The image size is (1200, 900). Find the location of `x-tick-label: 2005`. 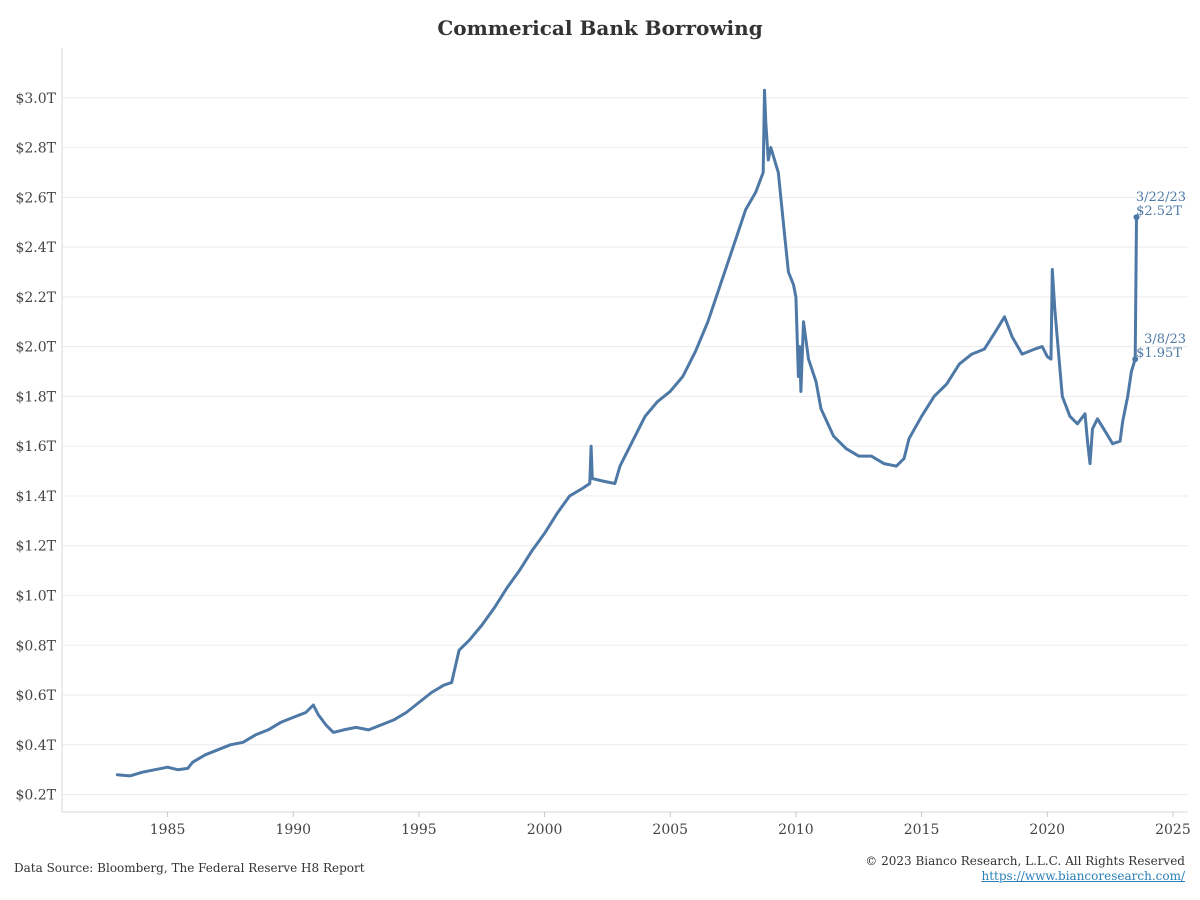

x-tick-label: 2005 is located at coordinates (670, 830).